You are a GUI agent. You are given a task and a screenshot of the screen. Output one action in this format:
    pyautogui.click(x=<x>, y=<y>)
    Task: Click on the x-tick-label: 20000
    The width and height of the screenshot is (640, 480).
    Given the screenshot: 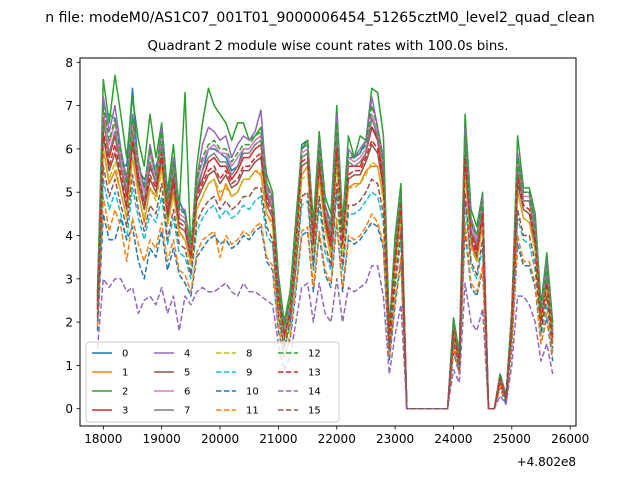 What is the action you would take?
    pyautogui.click(x=220, y=439)
    